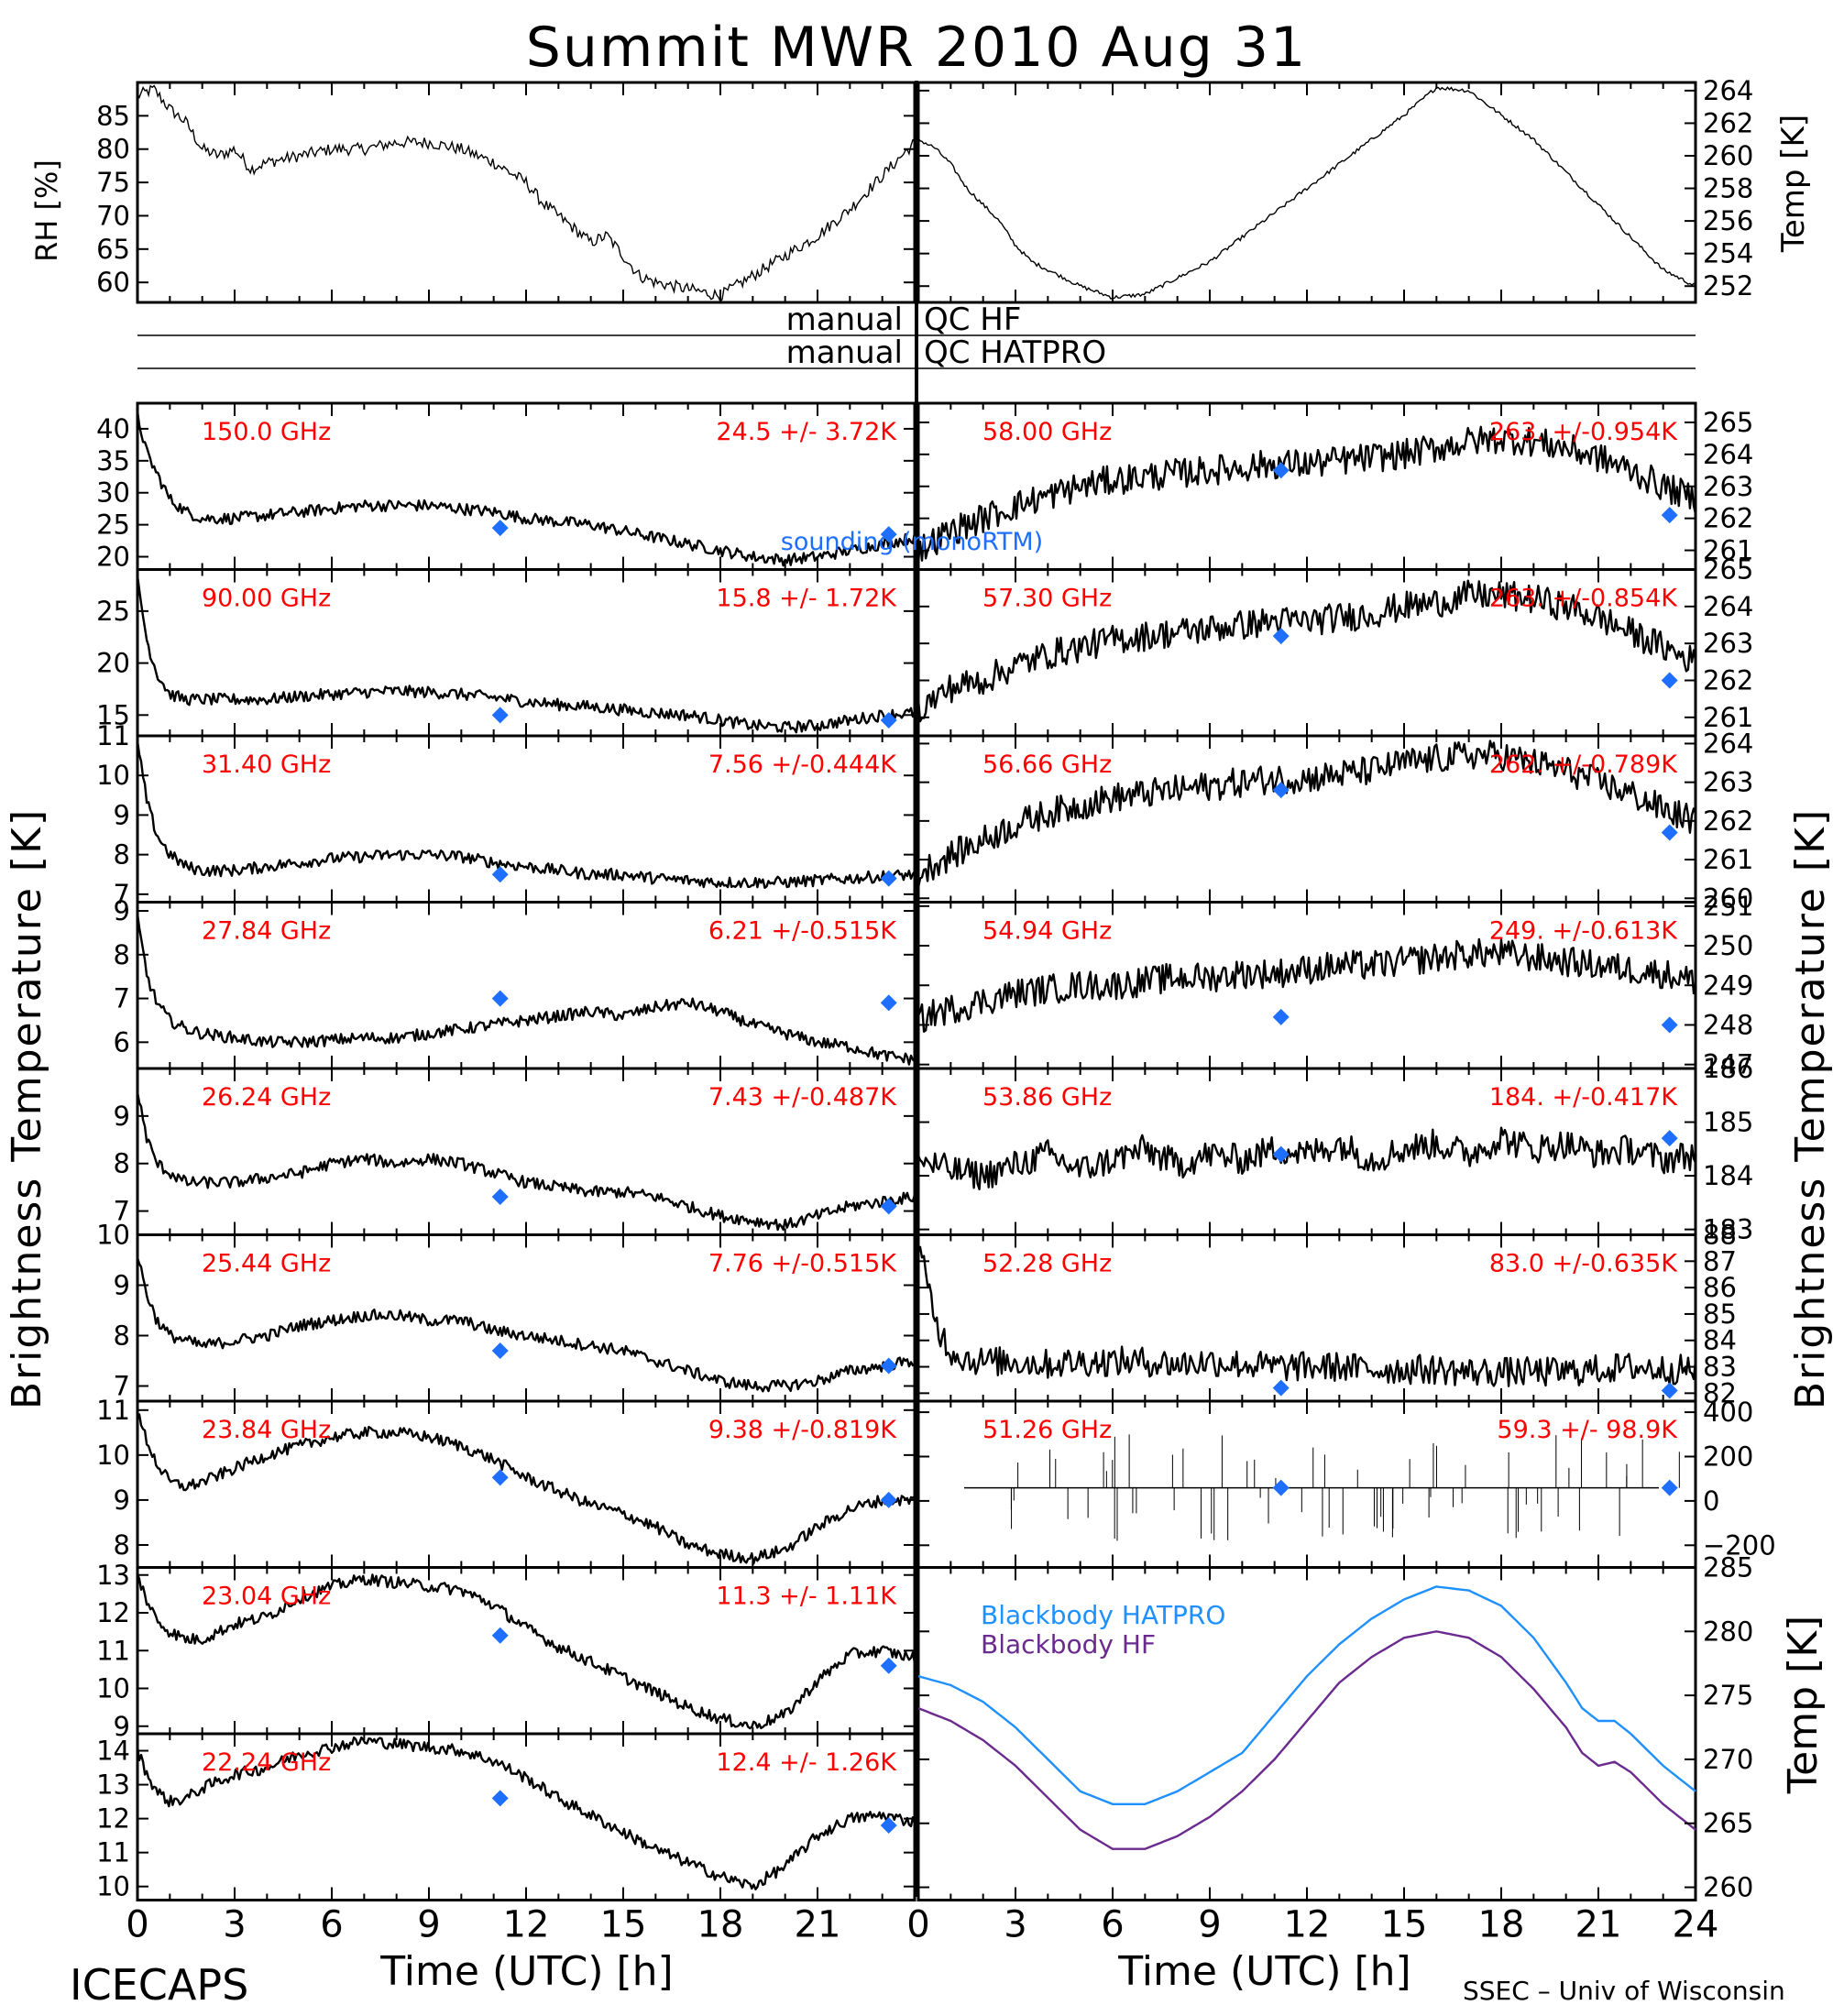  I want to click on temp-series-line, so click(1306, 193).